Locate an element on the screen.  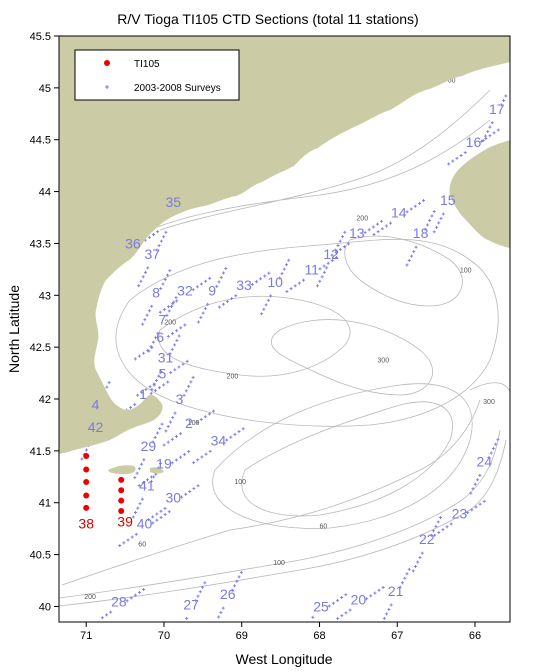
x-tick-label: 71 is located at coordinates (86, 636).